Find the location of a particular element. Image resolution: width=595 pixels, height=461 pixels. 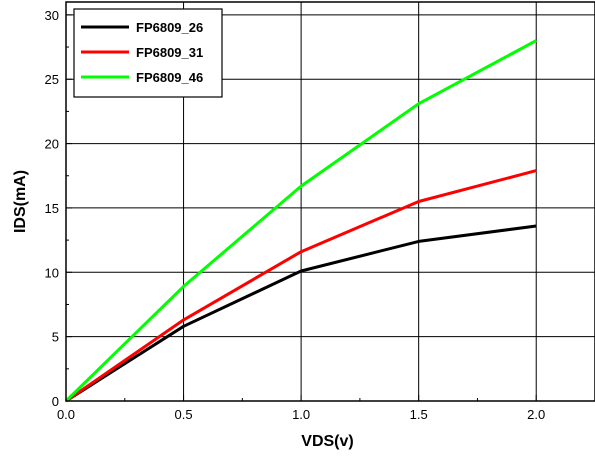

y-tick-label: 0 is located at coordinates (55, 401).